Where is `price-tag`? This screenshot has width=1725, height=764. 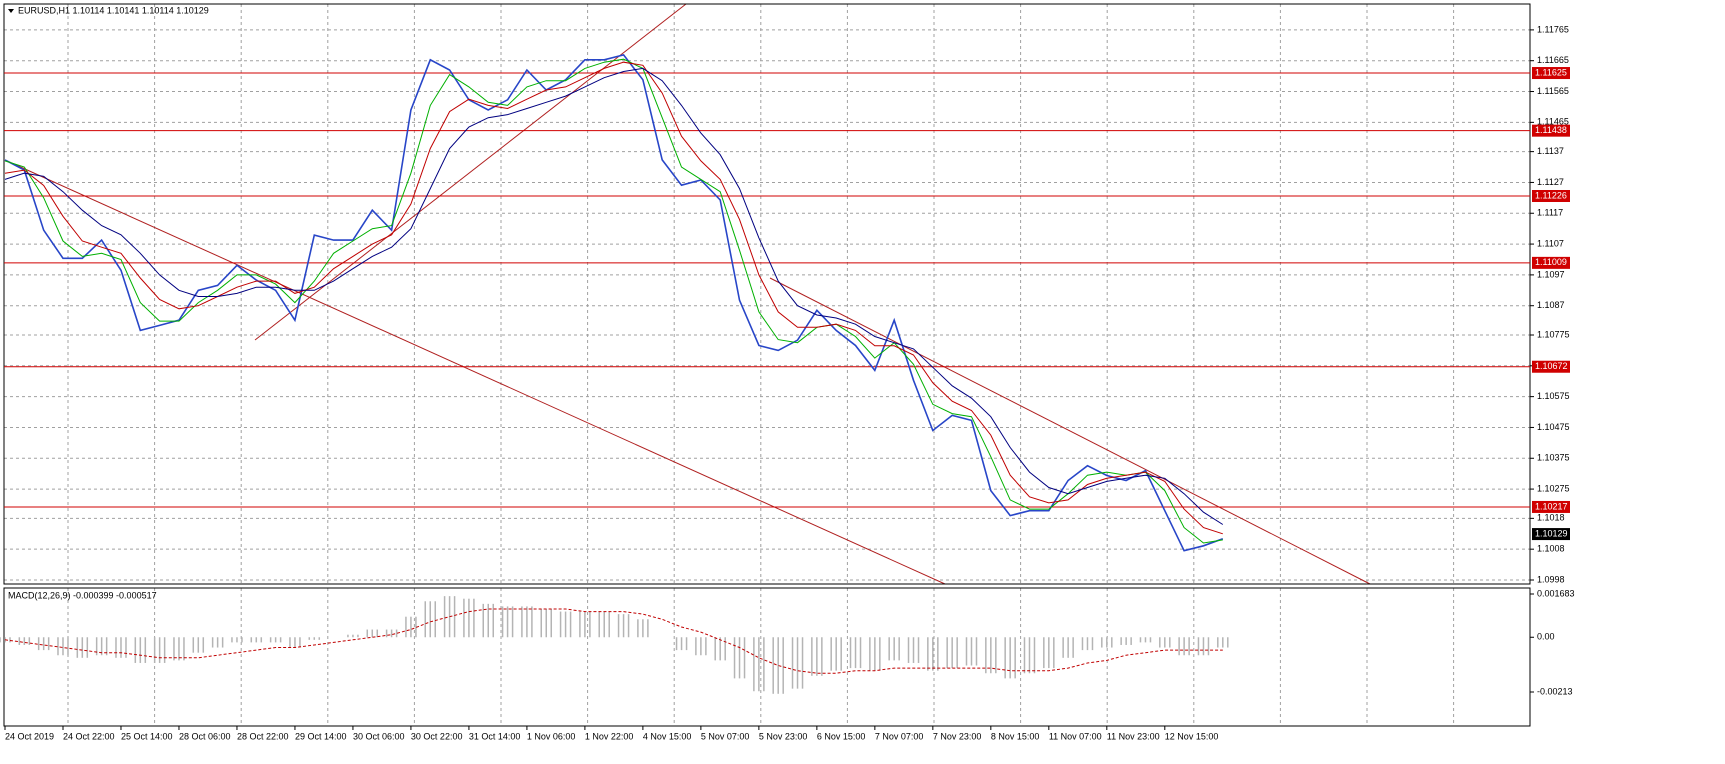
price-tag is located at coordinates (1551, 534).